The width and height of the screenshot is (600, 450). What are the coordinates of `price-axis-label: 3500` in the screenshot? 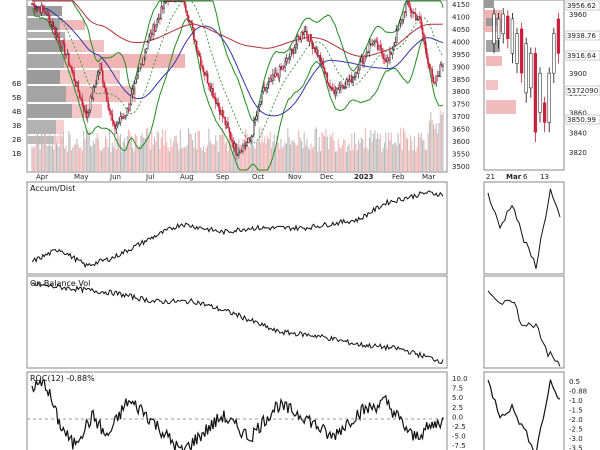 It's located at (461, 167).